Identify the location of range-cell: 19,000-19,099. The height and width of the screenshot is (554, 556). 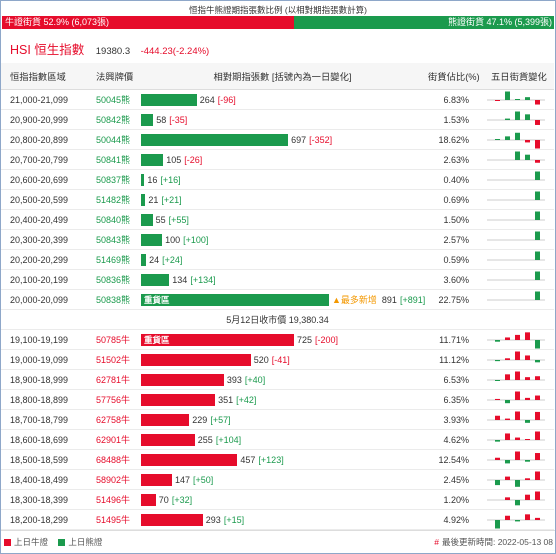
(39, 359).